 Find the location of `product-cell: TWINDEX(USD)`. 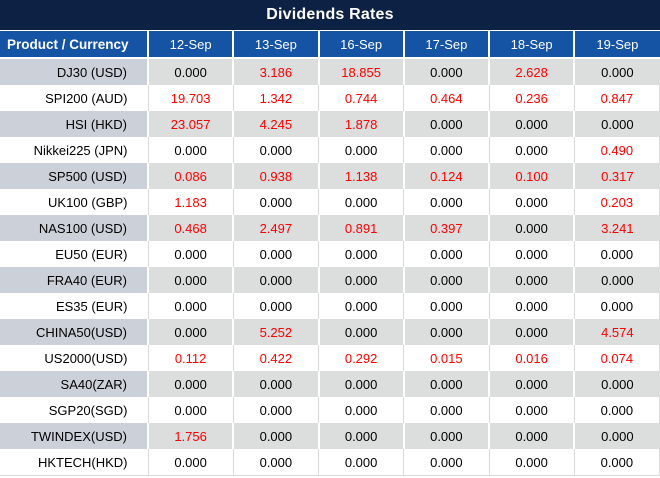

product-cell: TWINDEX(USD) is located at coordinates (74, 436).